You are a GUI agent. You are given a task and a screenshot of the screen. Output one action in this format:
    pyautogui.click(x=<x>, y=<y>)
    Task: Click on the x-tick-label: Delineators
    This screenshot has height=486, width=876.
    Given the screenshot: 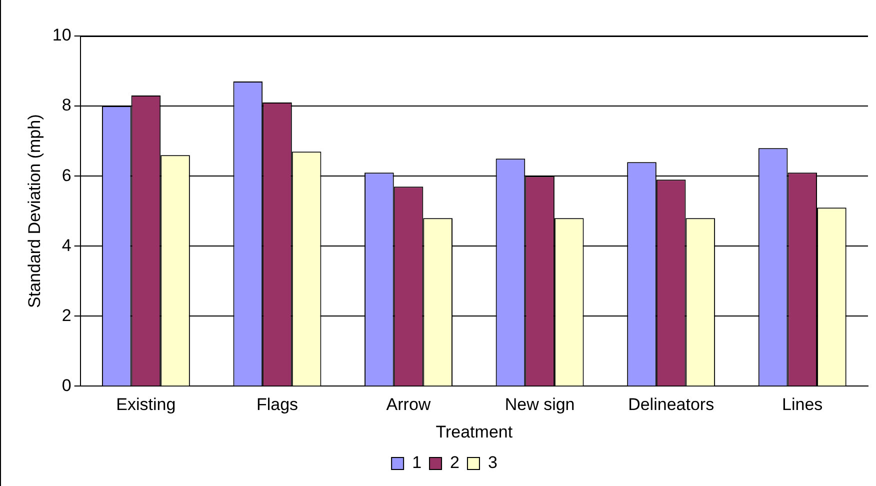 What is the action you would take?
    pyautogui.click(x=671, y=404)
    